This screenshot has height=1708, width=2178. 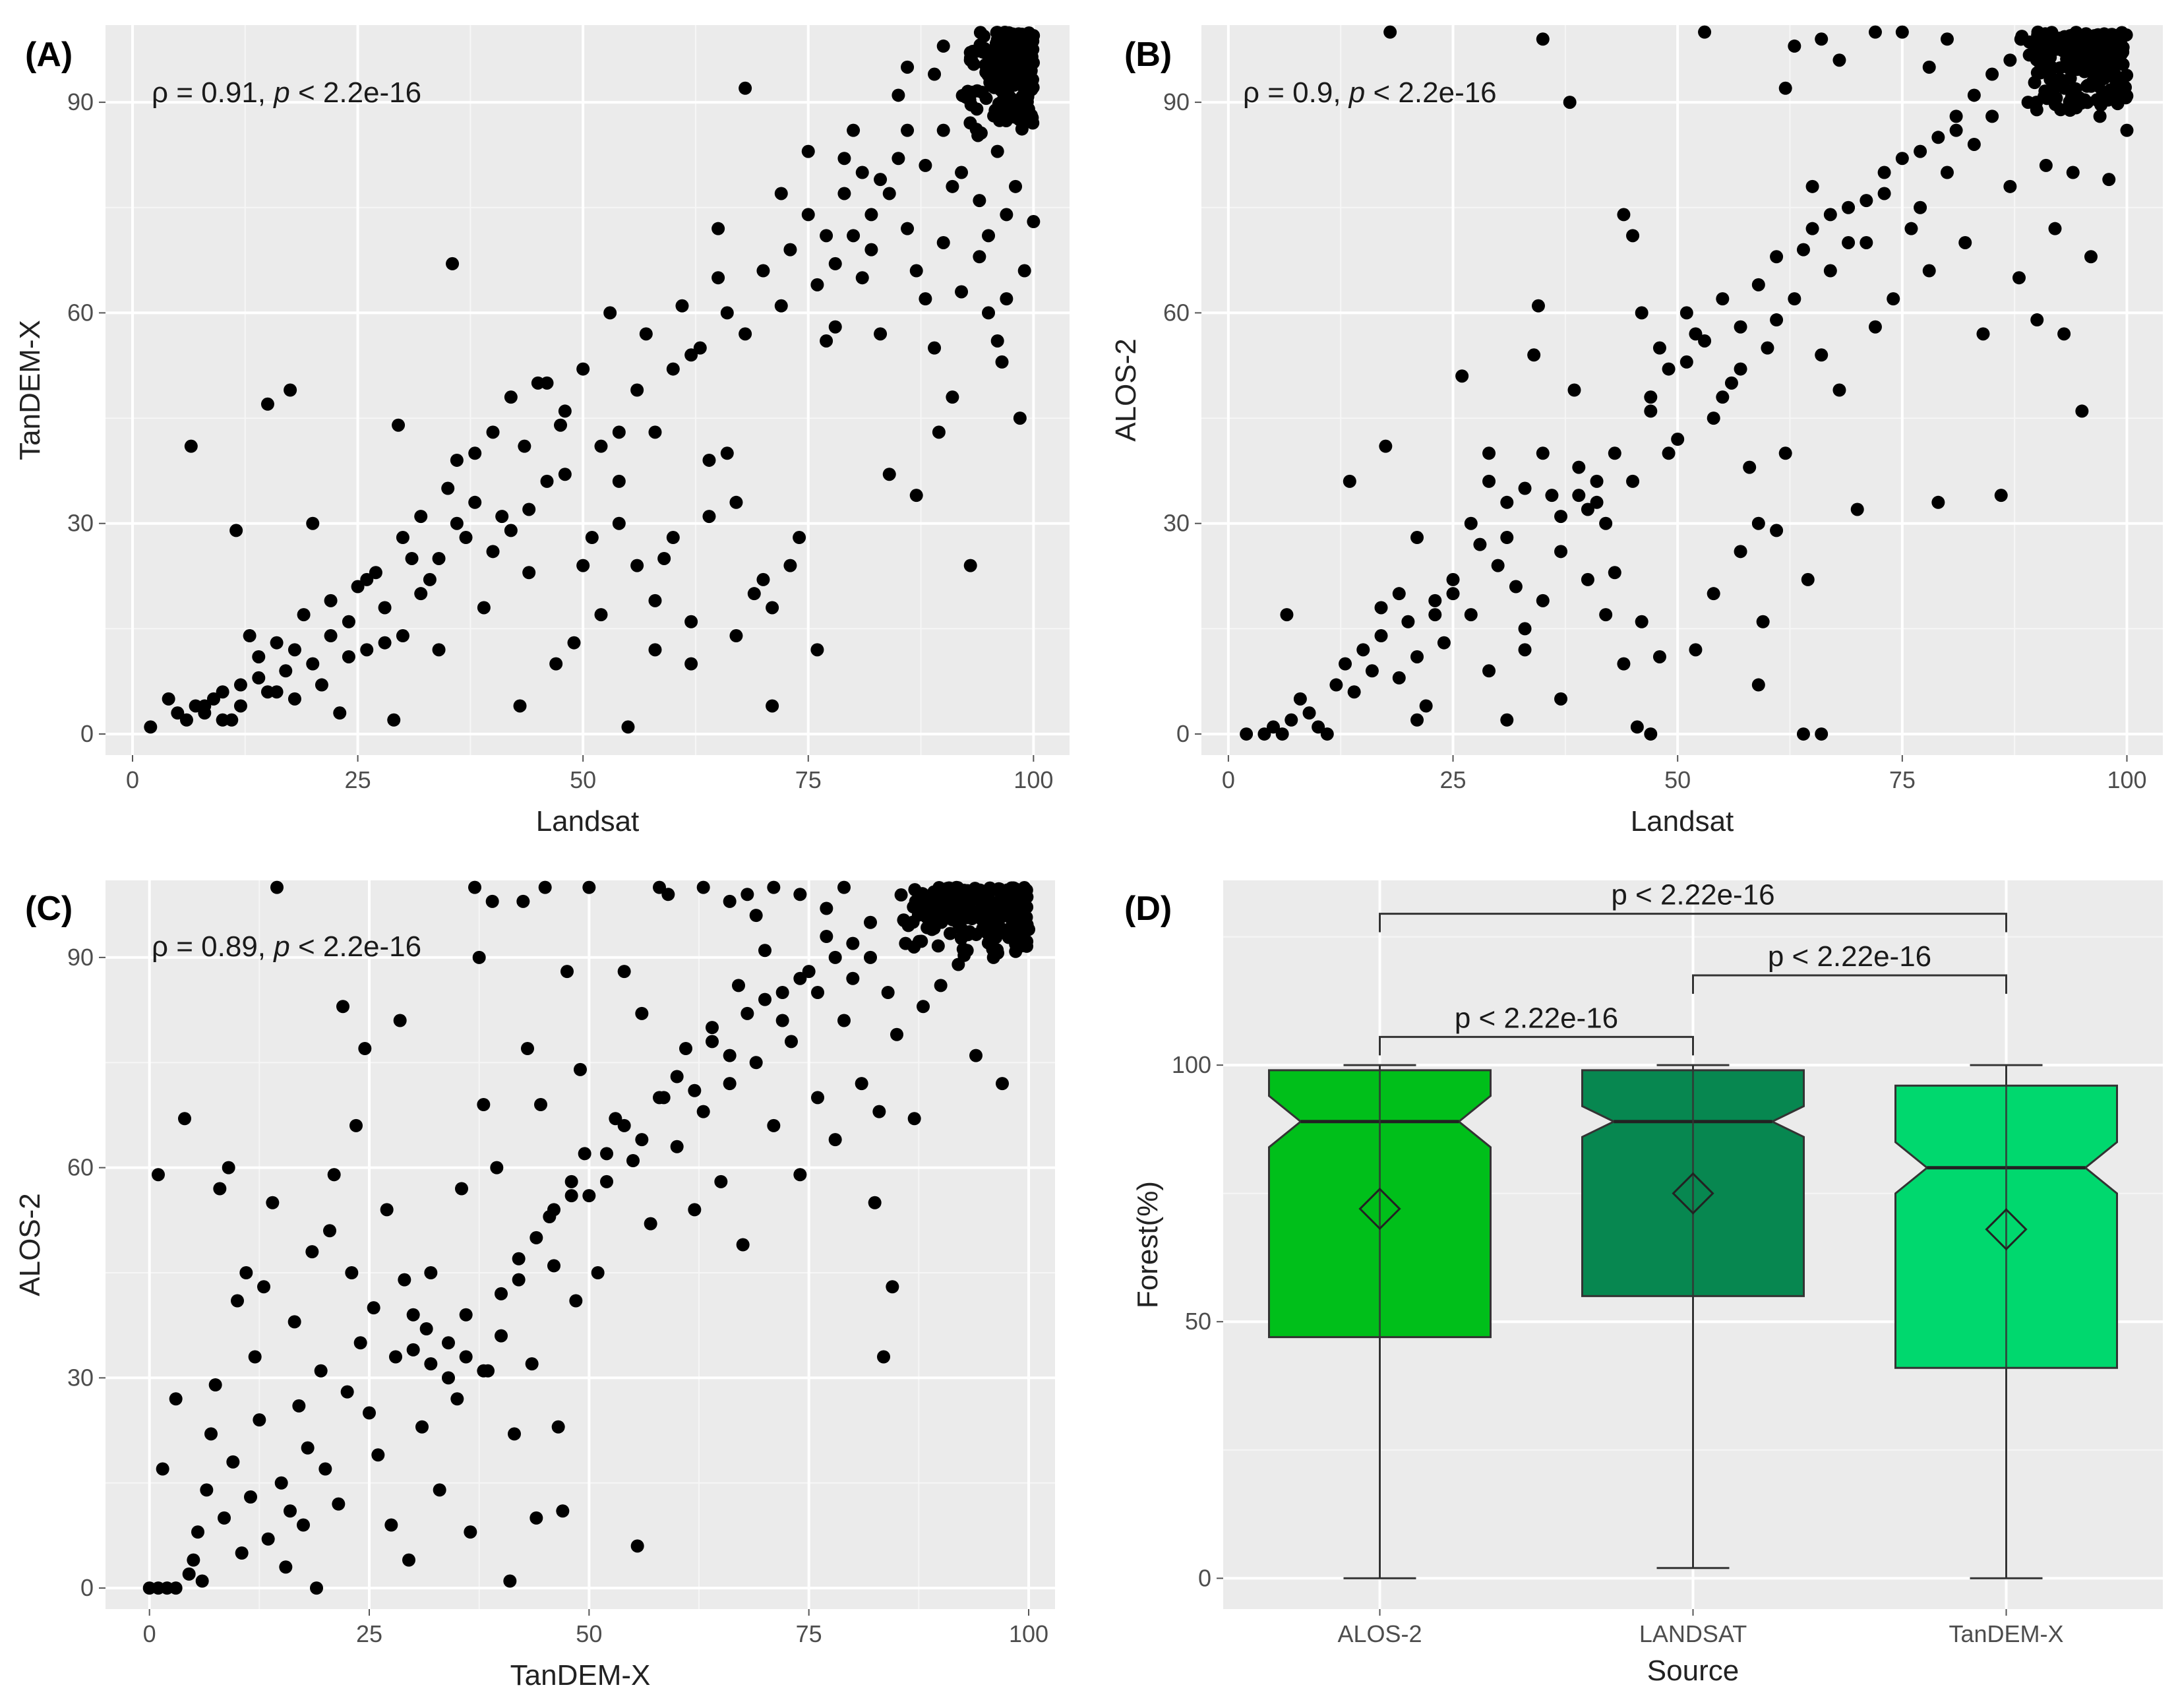 What do you see at coordinates (30, 1244) in the screenshot?
I see `y-axis-title: ALOS-2` at bounding box center [30, 1244].